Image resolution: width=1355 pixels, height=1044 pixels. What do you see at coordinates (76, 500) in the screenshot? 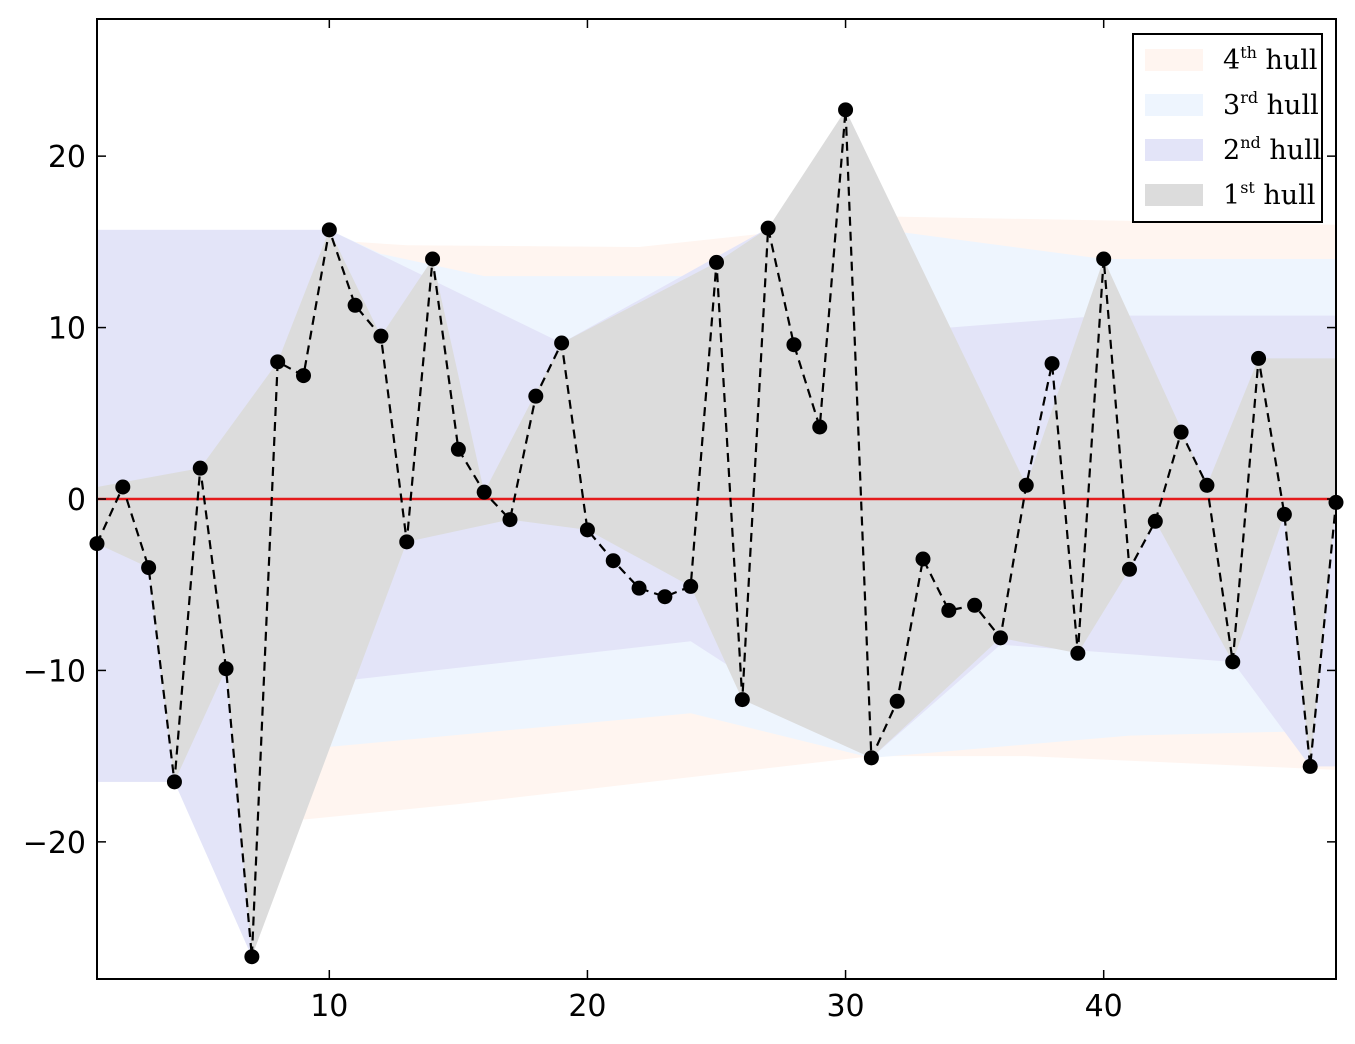
I see `y-tick-label: 0` at bounding box center [76, 500].